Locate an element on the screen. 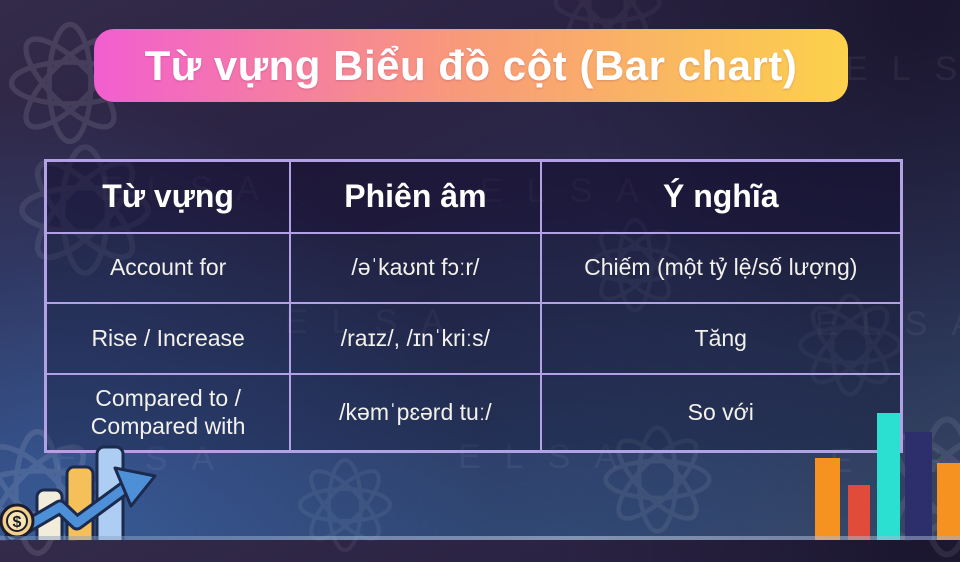 The width and height of the screenshot is (960, 562). cell-word-1: Account for is located at coordinates (169, 269).